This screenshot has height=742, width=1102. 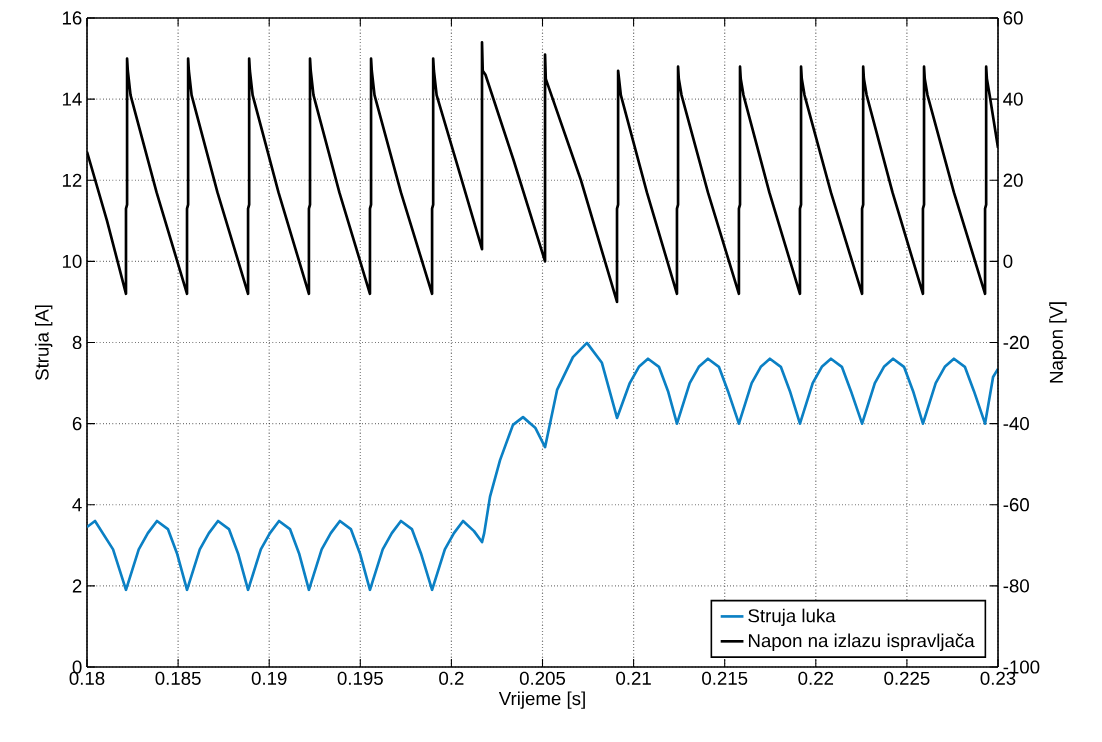 I want to click on y2-tick-label: -20, so click(x=1016, y=342).